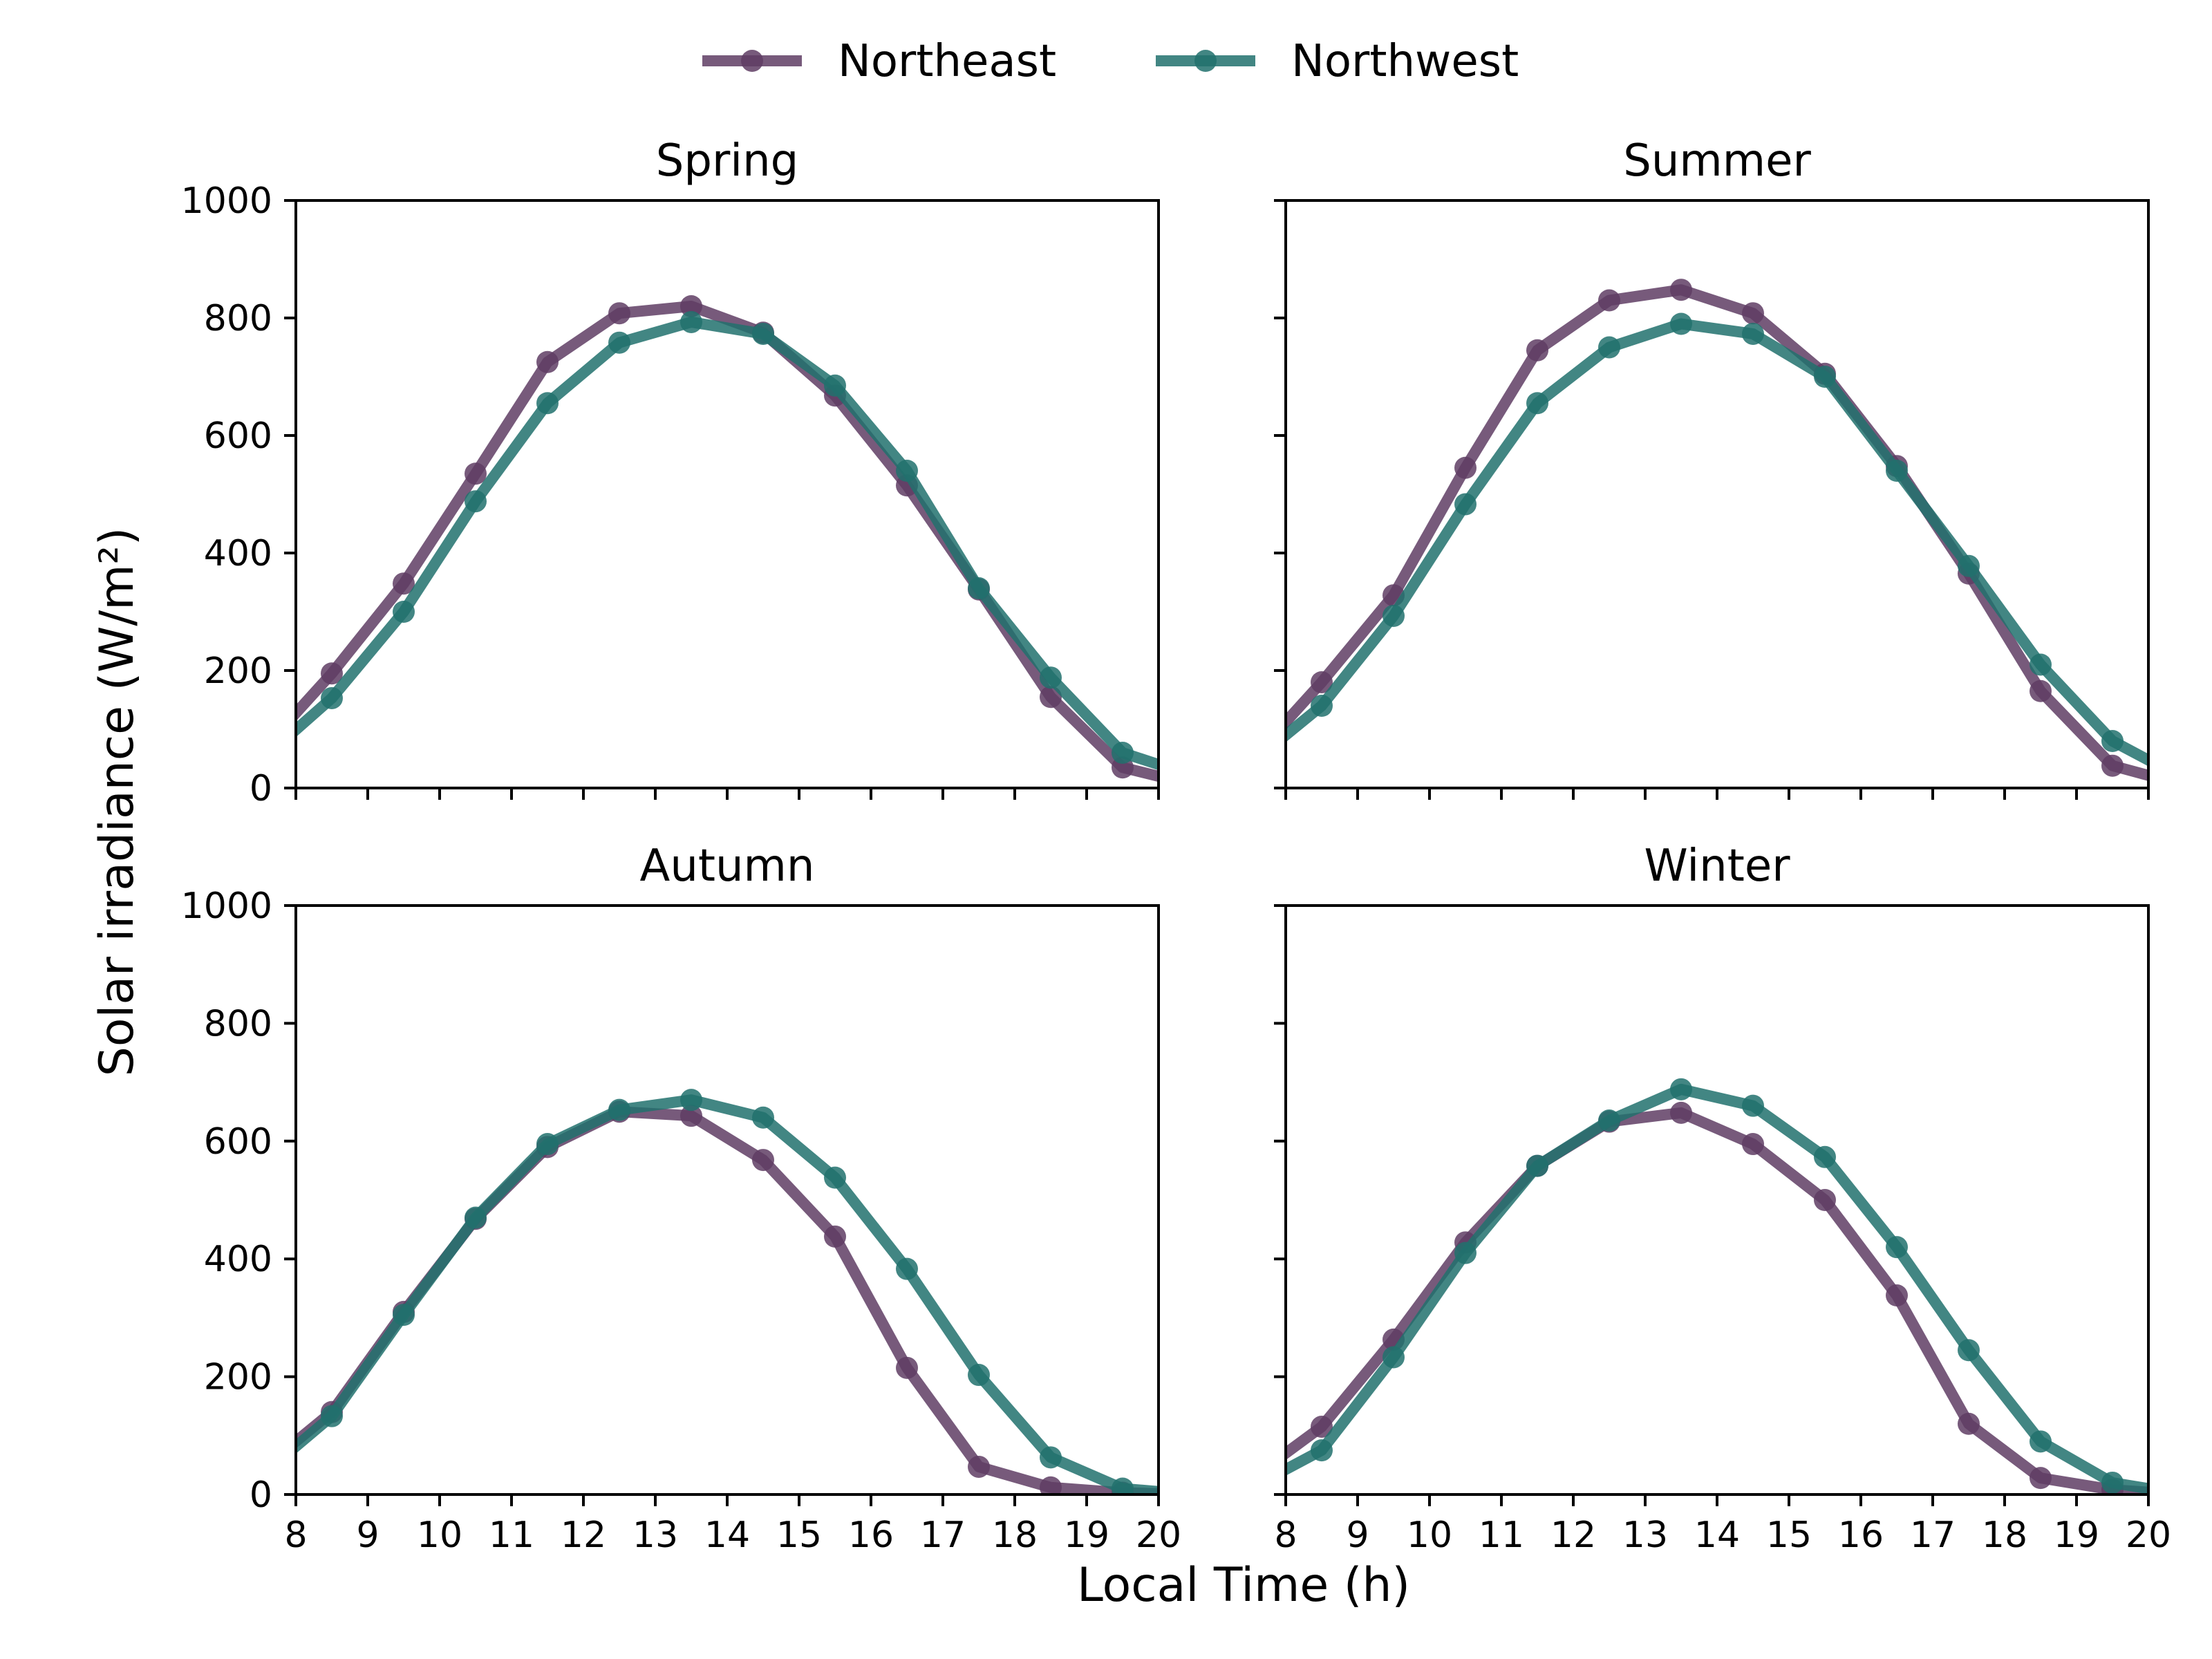 This screenshot has height=1659, width=2212. I want to click on legend-item-northeast: Northeast, so click(879, 61).